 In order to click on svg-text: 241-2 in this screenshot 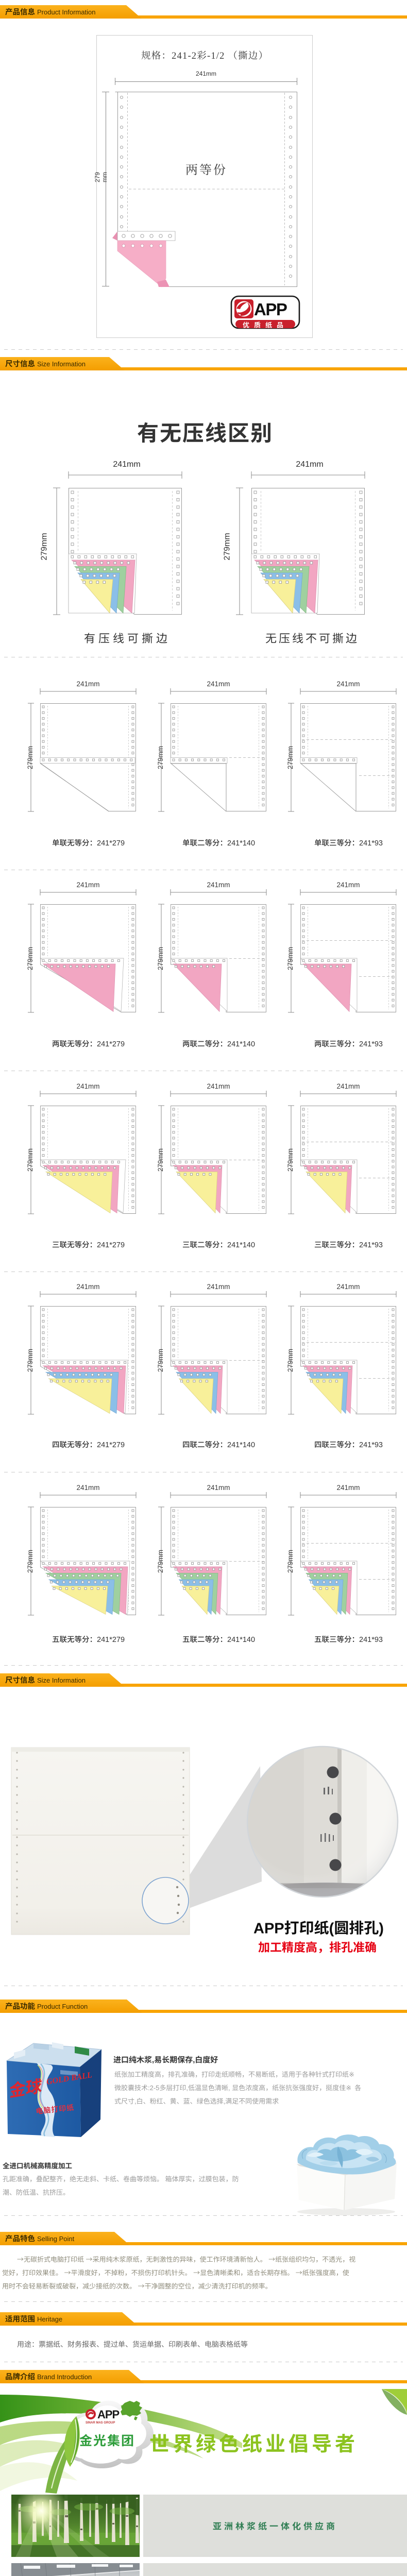, I will do `click(184, 56)`.